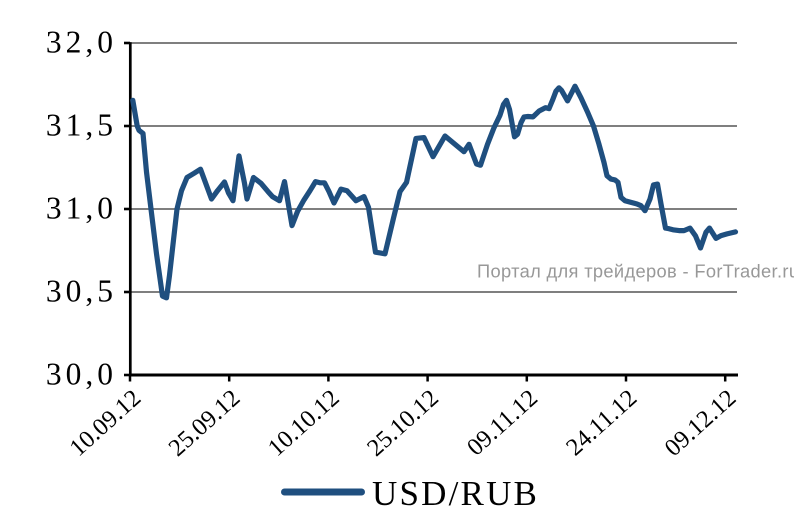 The image size is (794, 525). What do you see at coordinates (635, 271) in the screenshot?
I see `svg-text:Портал для трейдеров - ForTrad: Портал для трейдеров - ForTrader.ru` at bounding box center [635, 271].